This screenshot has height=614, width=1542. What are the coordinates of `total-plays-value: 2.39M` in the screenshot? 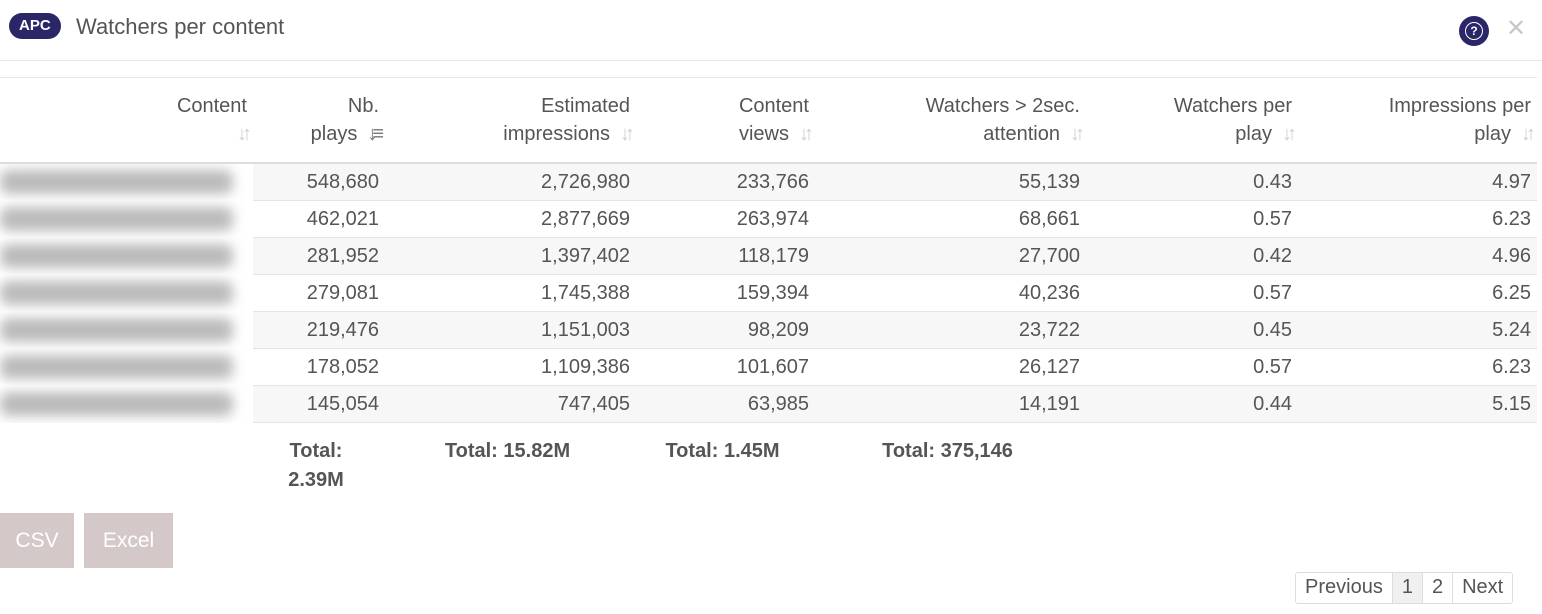 It's located at (316, 480).